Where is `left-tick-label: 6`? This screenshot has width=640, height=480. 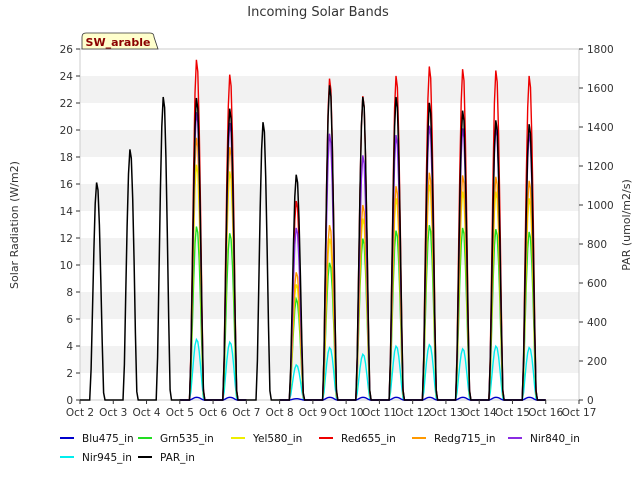
left-tick-label: 6 is located at coordinates (69, 320).